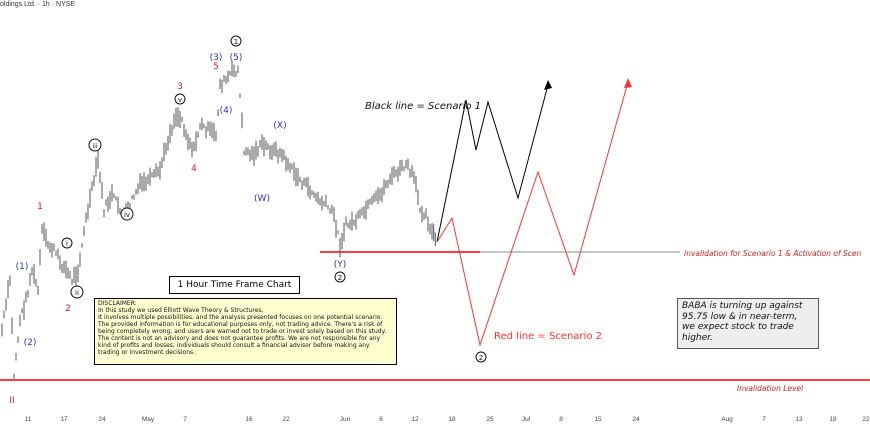 The height and width of the screenshot is (427, 870). I want to click on scenario-1-label: Black line = Scenario 1, so click(423, 106).